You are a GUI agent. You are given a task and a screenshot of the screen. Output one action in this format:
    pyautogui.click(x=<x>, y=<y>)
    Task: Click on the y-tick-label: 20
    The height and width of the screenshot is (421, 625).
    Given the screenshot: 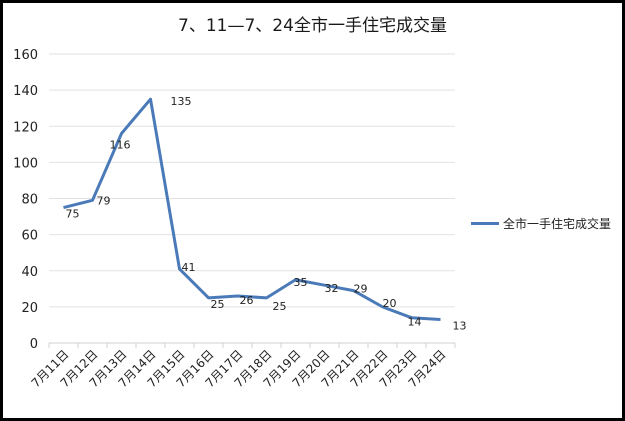 What is the action you would take?
    pyautogui.click(x=29, y=308)
    